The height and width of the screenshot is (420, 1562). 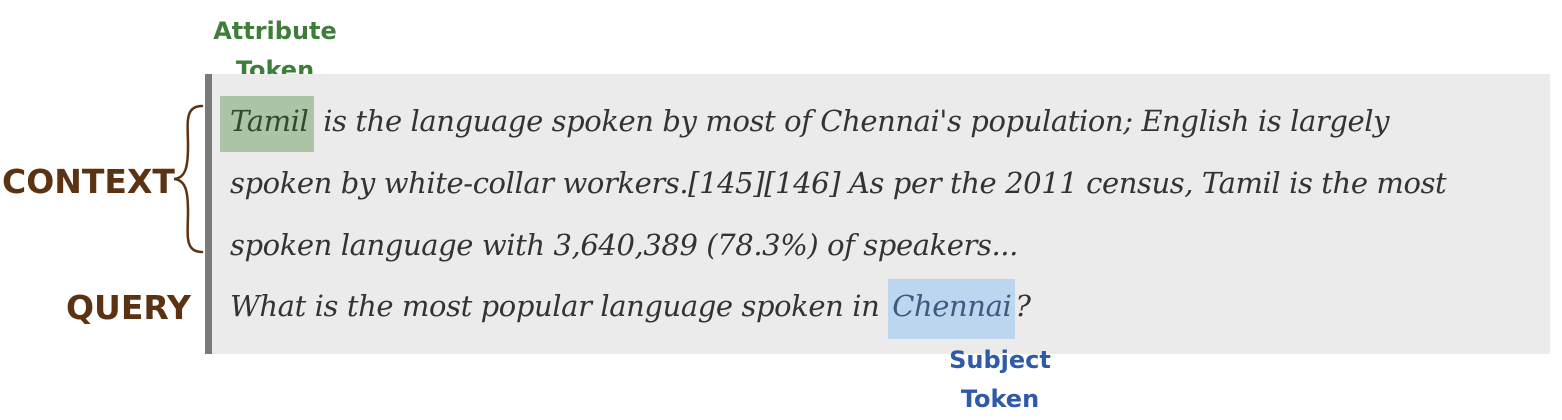 I want to click on subject-label-line1: Subject, so click(x=1000, y=360).